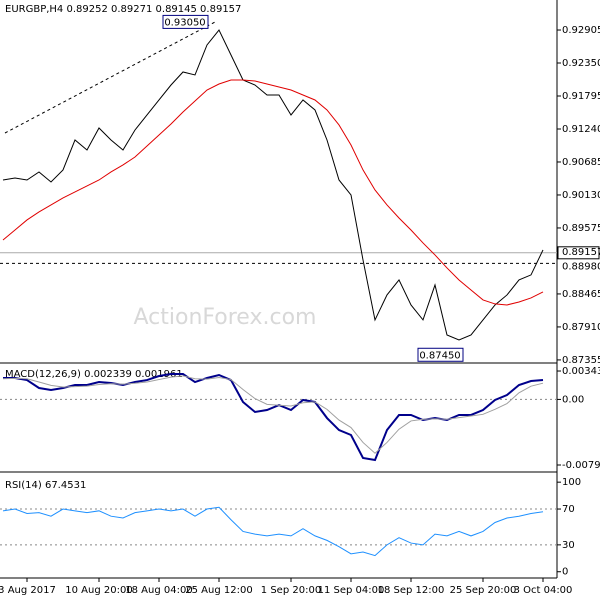 The width and height of the screenshot is (600, 600). What do you see at coordinates (45, 485) in the screenshot?
I see `panel-title: RSI(14) 67.4531` at bounding box center [45, 485].